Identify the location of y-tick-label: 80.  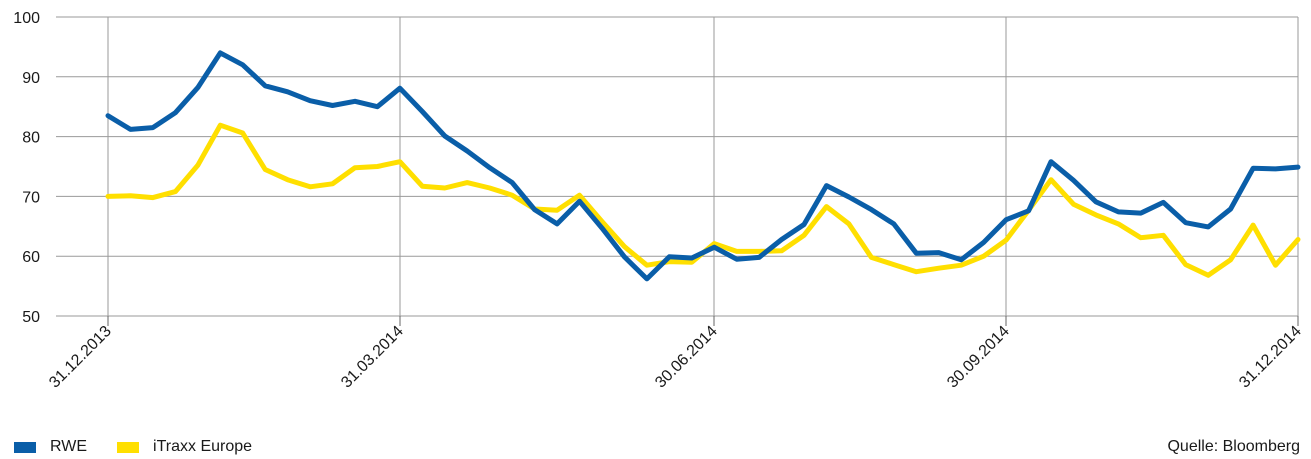
(31, 138).